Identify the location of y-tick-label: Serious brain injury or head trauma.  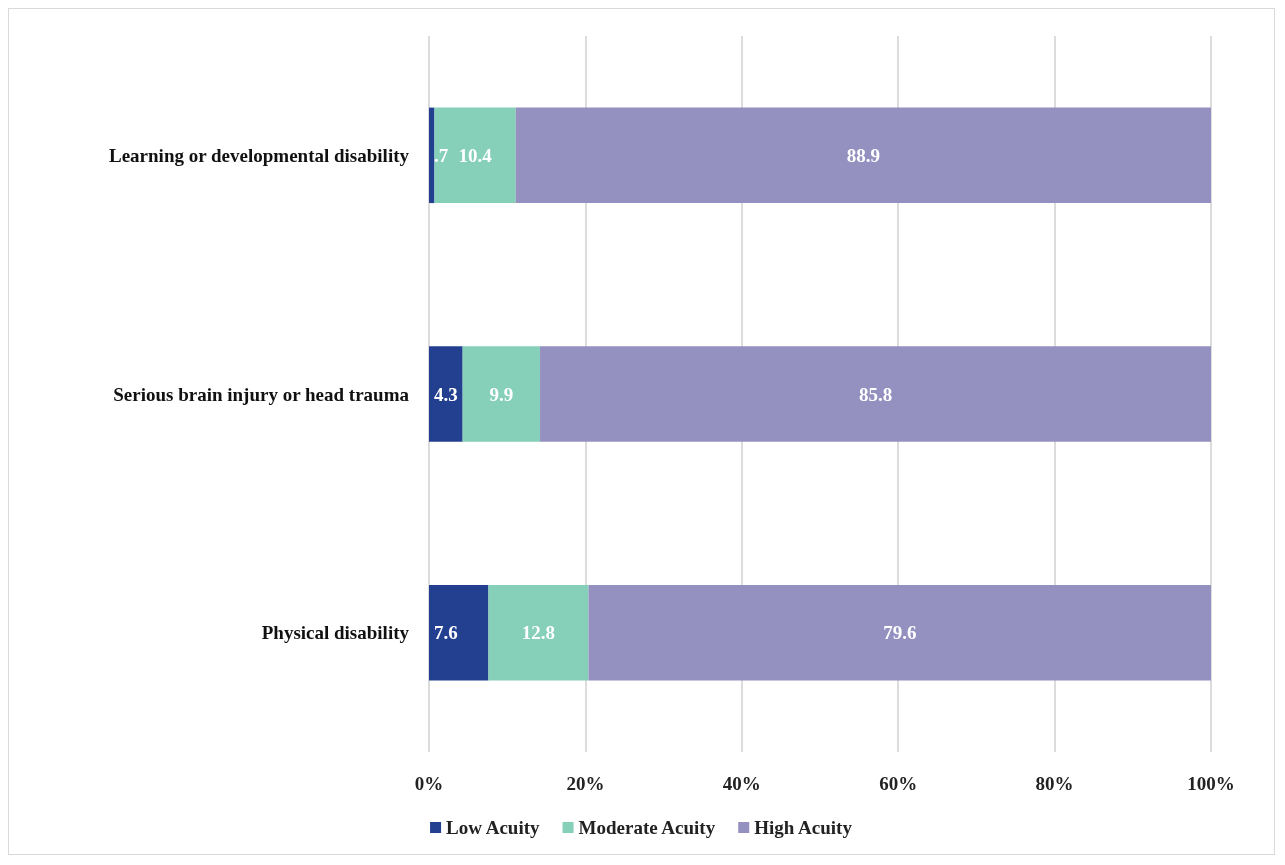
(261, 394).